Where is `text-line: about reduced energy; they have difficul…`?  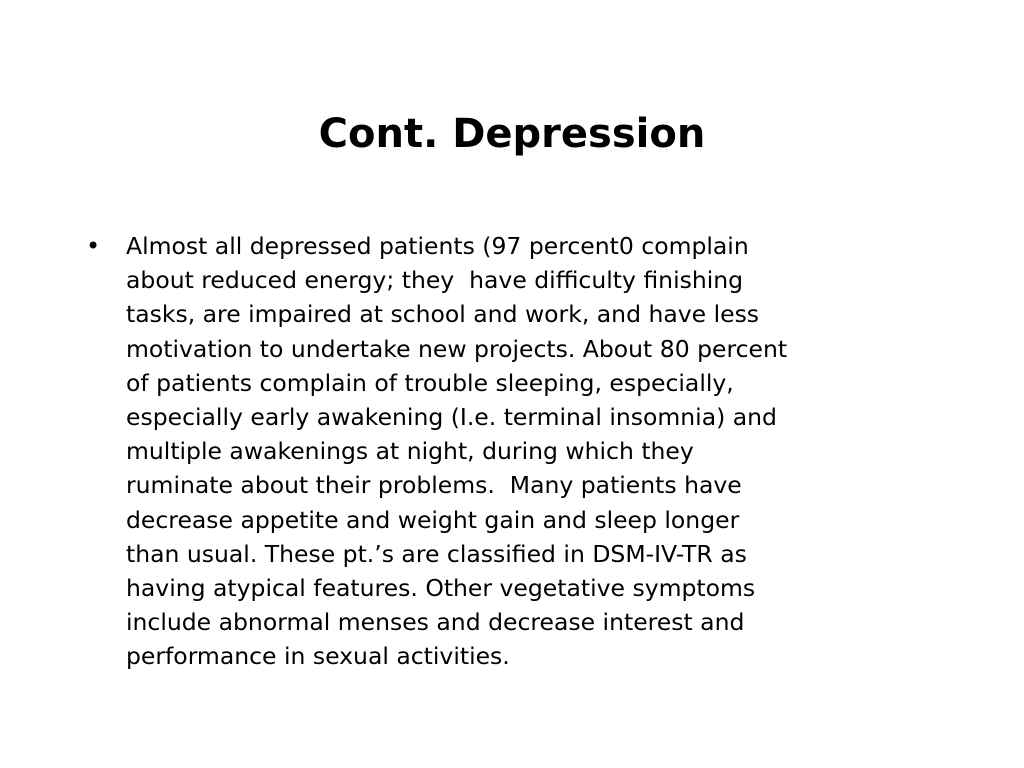 text-line: about reduced energy; they have difficul… is located at coordinates (435, 280).